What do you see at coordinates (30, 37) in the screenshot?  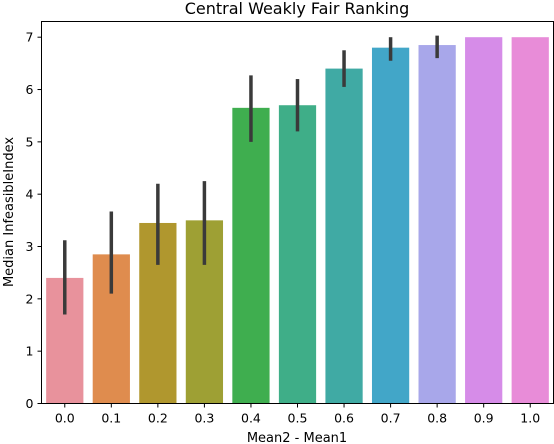 I see `y-tick-label-7: 7` at bounding box center [30, 37].